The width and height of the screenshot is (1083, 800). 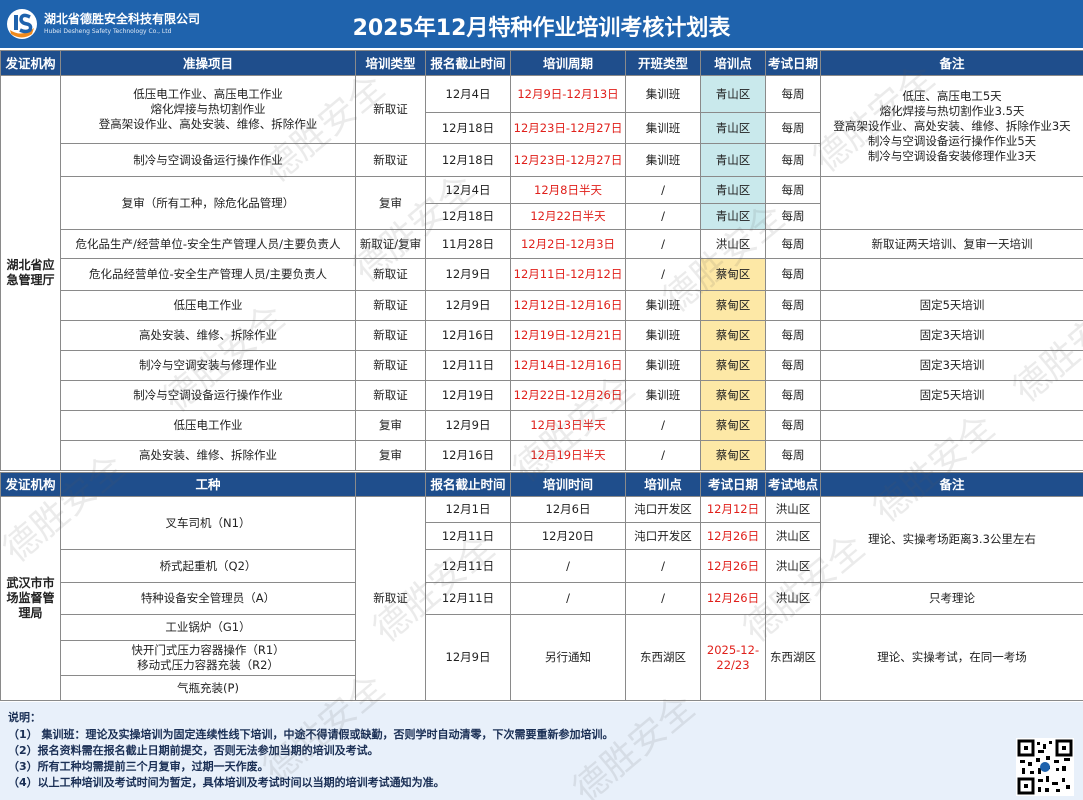 I want to click on cell: 12月14日-12月16日, so click(x=568, y=365).